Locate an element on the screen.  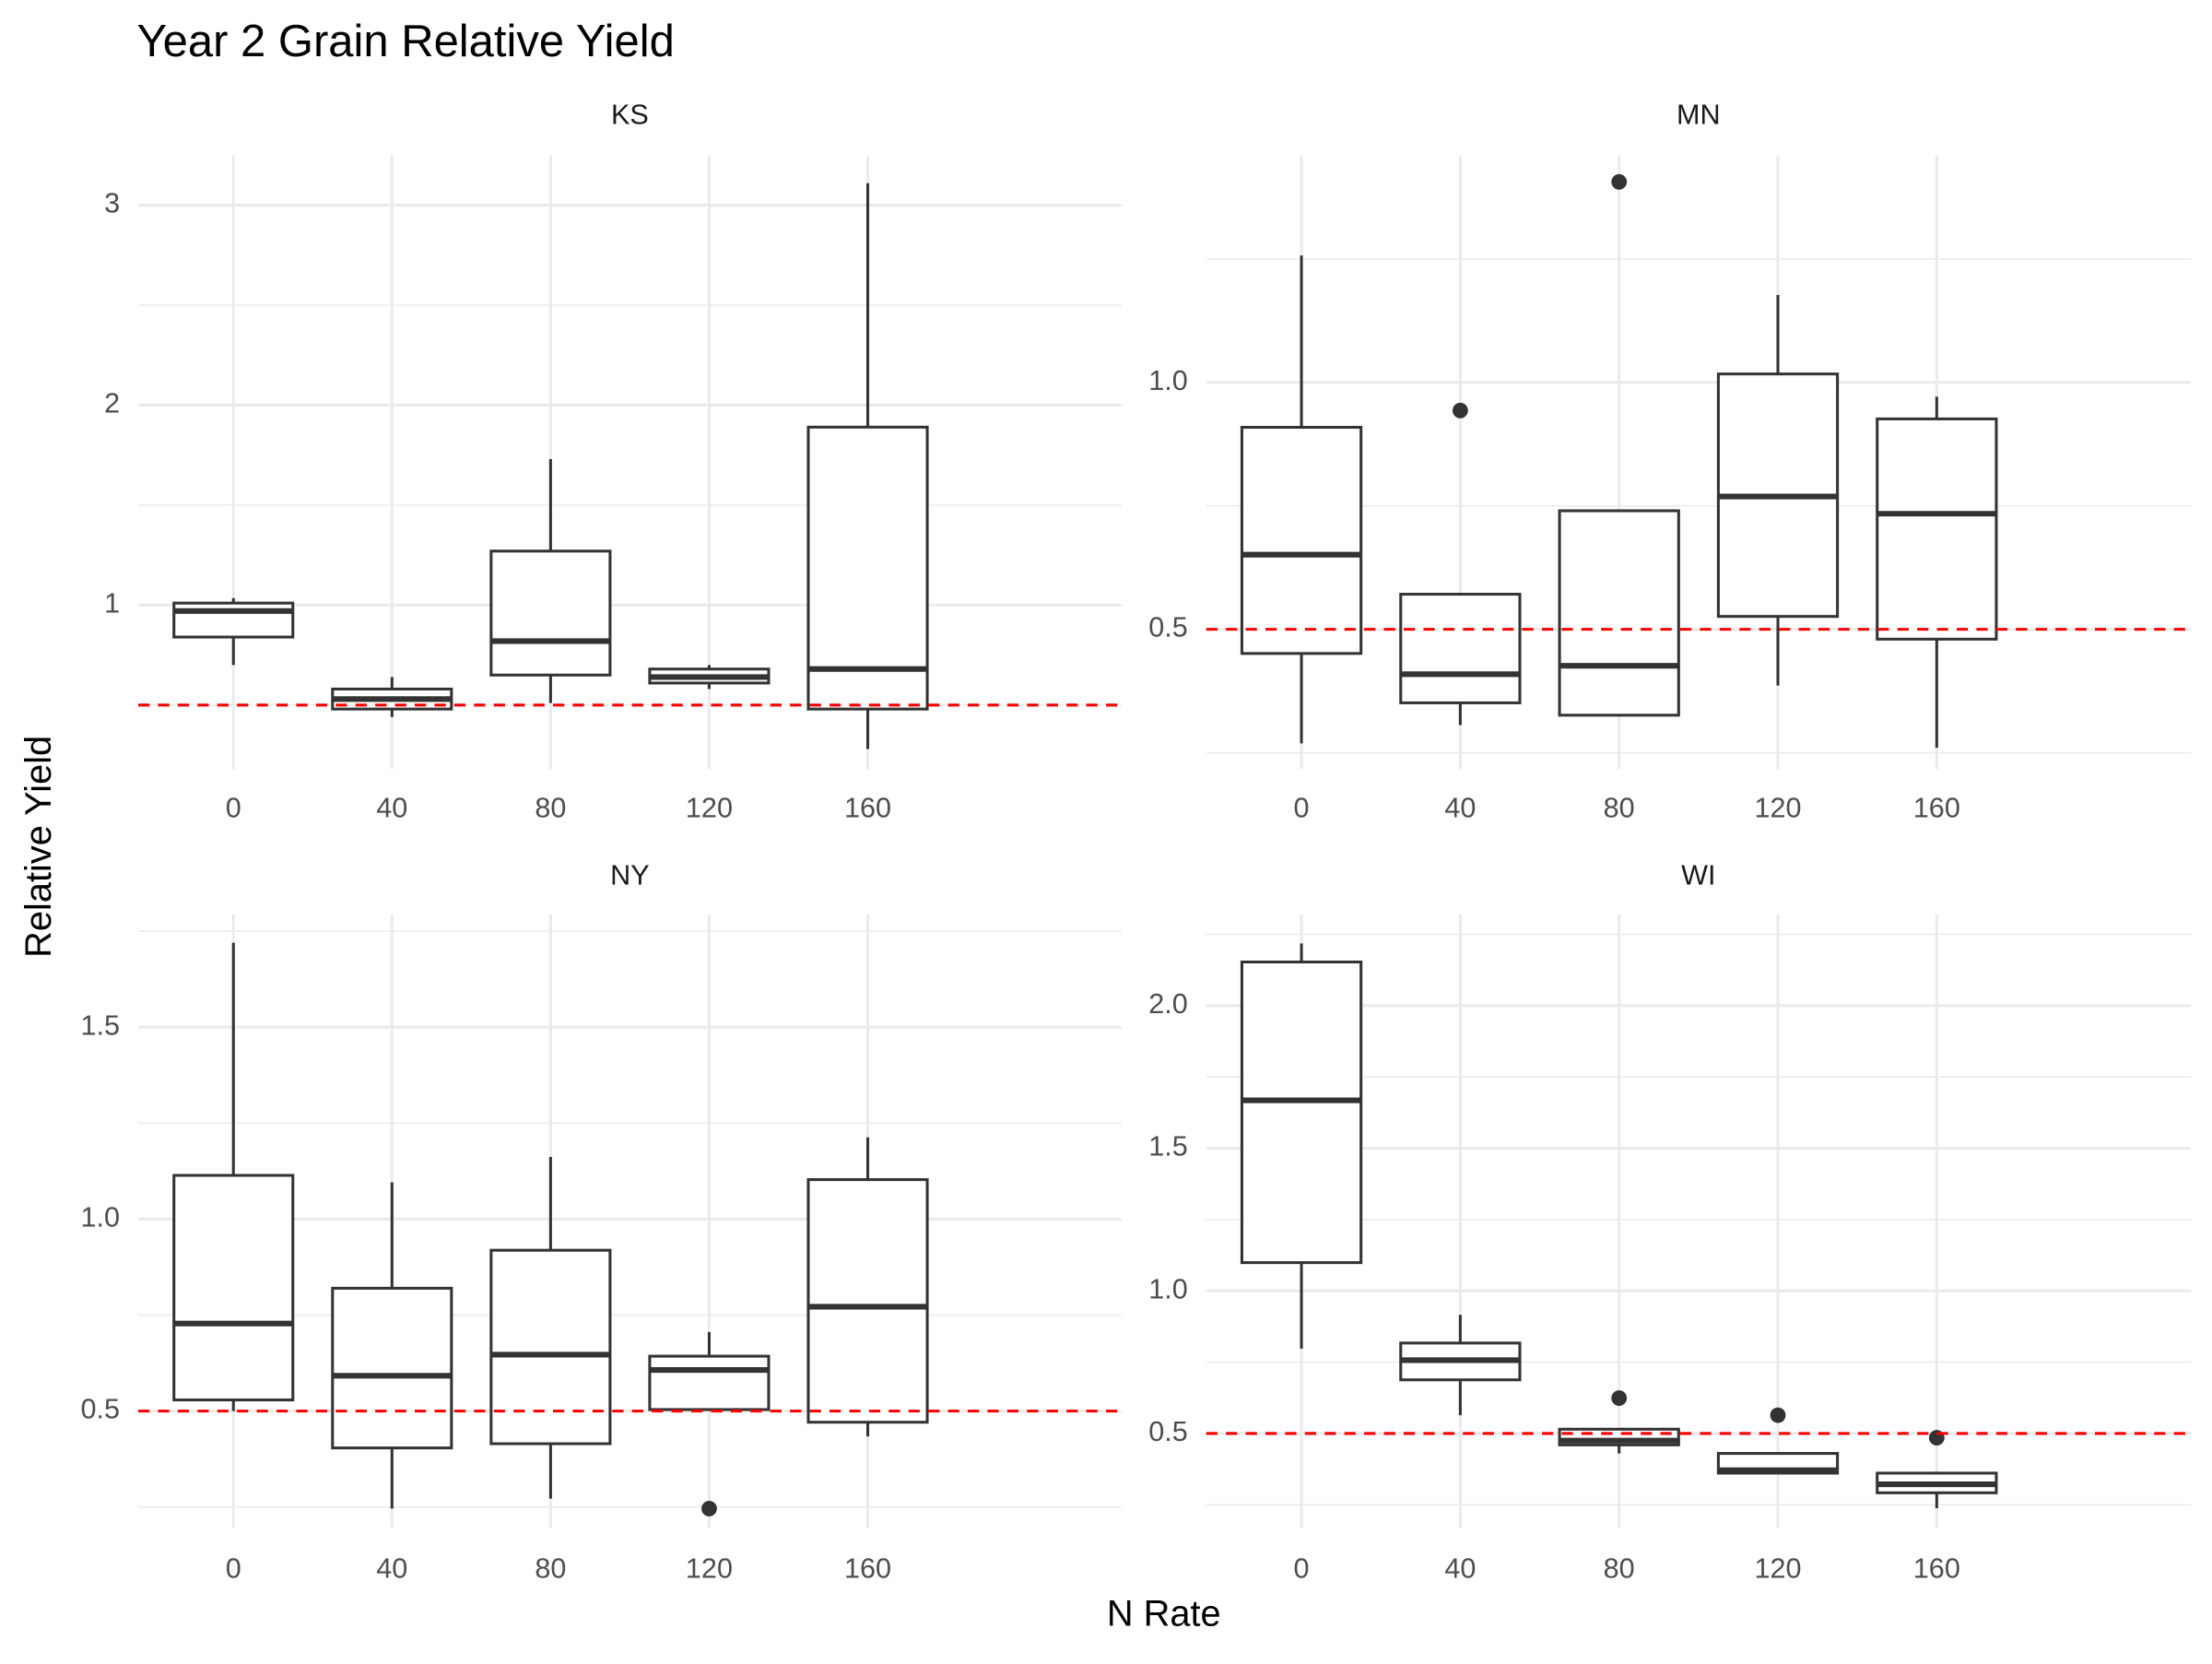
panel-title: KS is located at coordinates (630, 115).